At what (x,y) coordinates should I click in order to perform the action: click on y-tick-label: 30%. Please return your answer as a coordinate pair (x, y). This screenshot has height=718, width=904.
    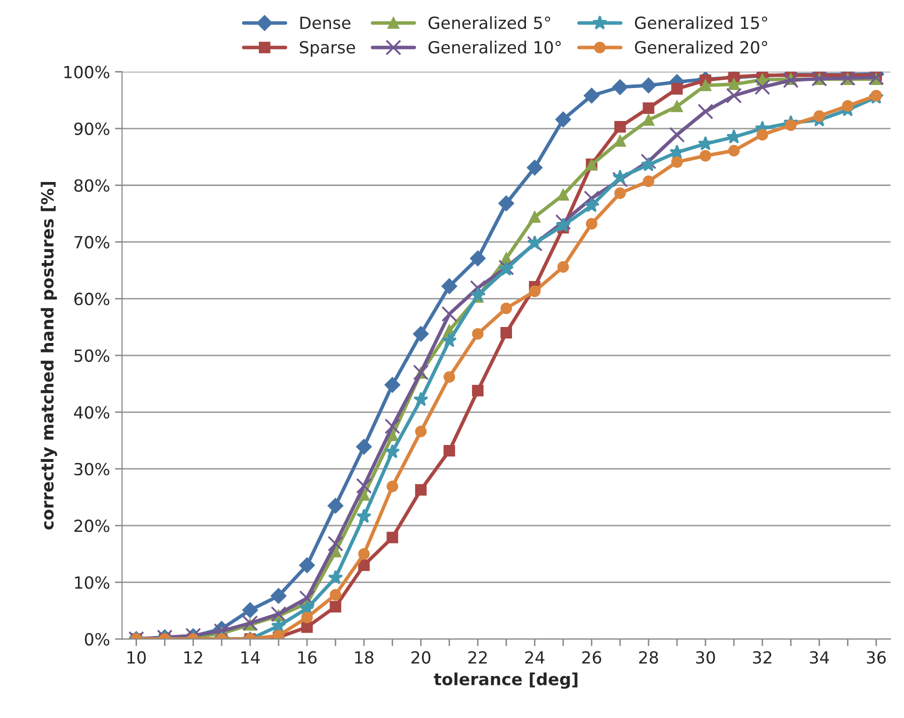
    Looking at the image, I should click on (92, 469).